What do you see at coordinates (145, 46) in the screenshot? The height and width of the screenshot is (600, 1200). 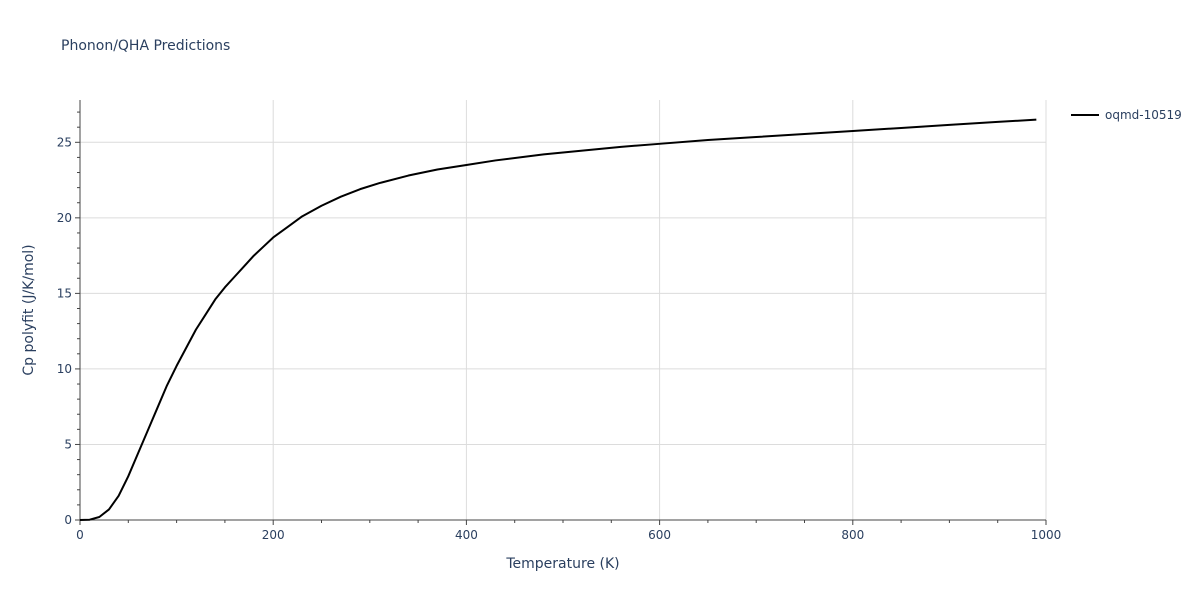 I see `chart-title: Phonon/QHA Predictions` at bounding box center [145, 46].